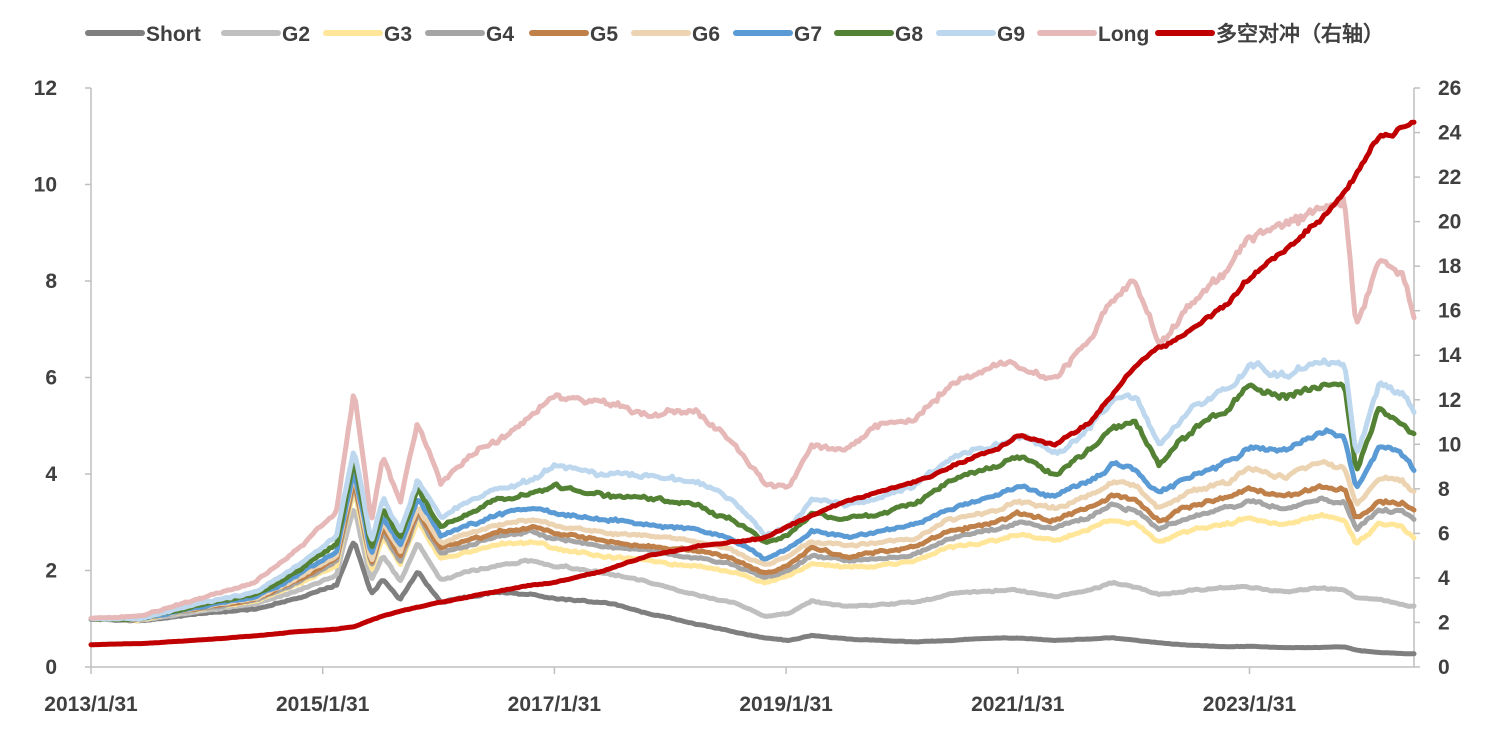 Image resolution: width=1488 pixels, height=732 pixels. Describe the element at coordinates (1123, 34) in the screenshot. I see `legend-label: Long` at that location.